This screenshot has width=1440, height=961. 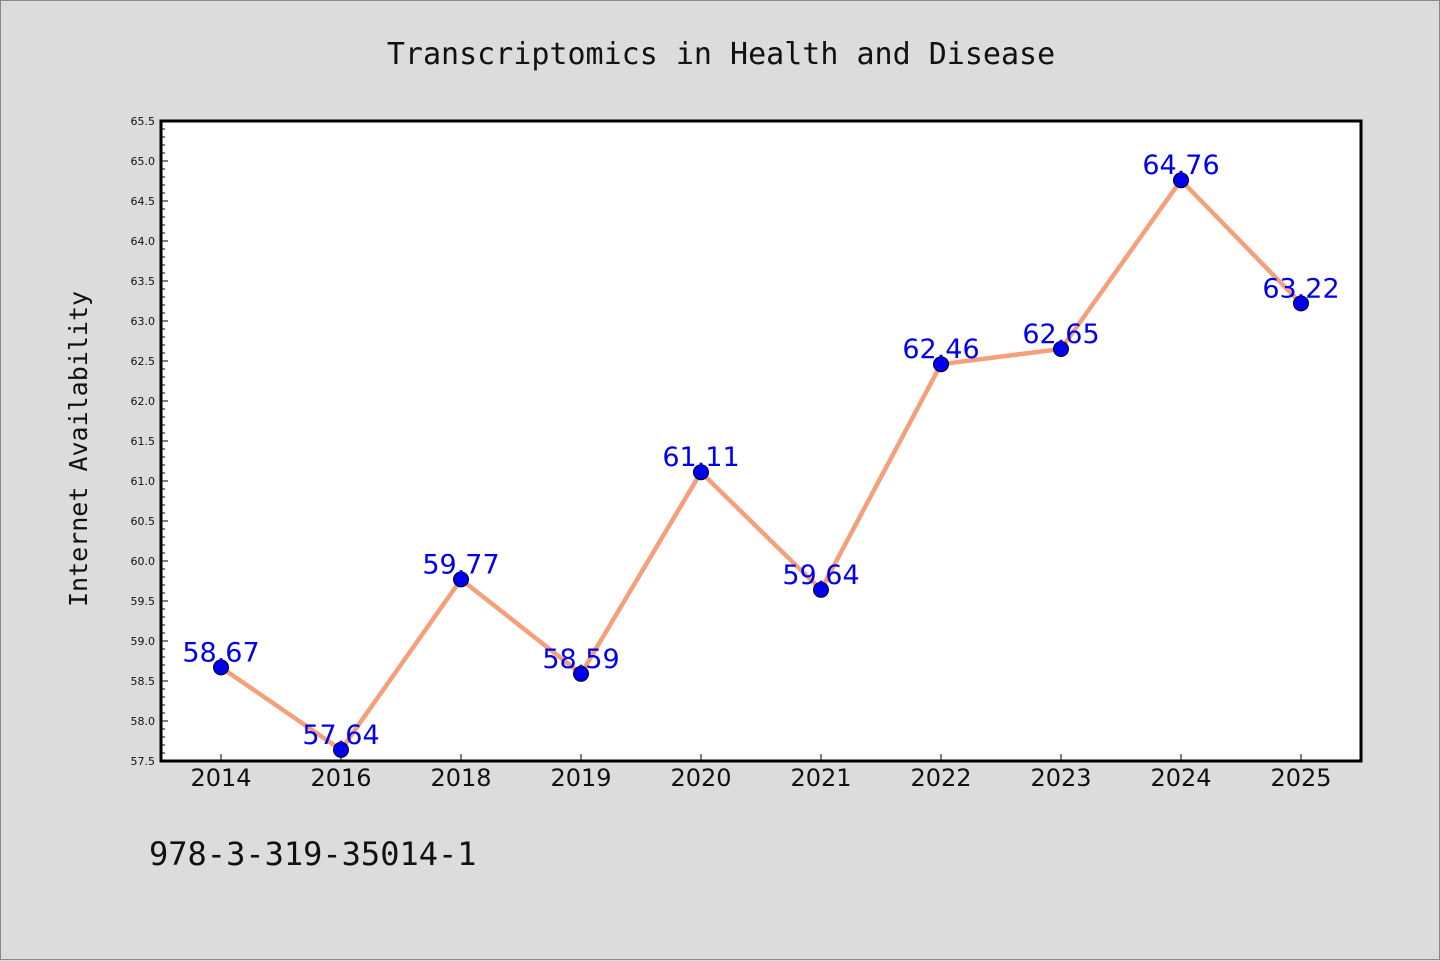 What do you see at coordinates (820, 778) in the screenshot?
I see `x-tick-label: 2021` at bounding box center [820, 778].